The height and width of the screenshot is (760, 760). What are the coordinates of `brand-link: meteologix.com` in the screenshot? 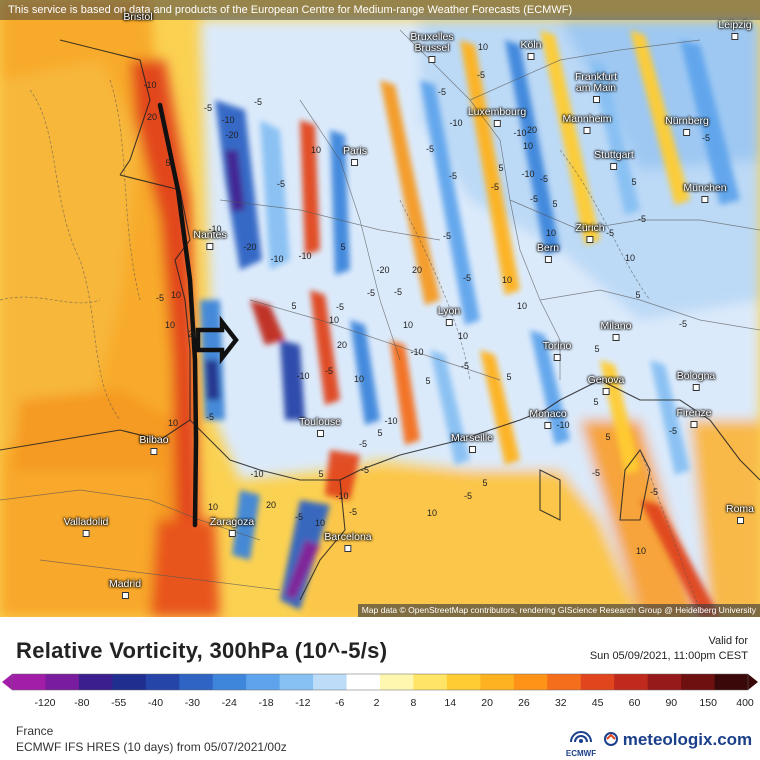 It's located at (678, 740).